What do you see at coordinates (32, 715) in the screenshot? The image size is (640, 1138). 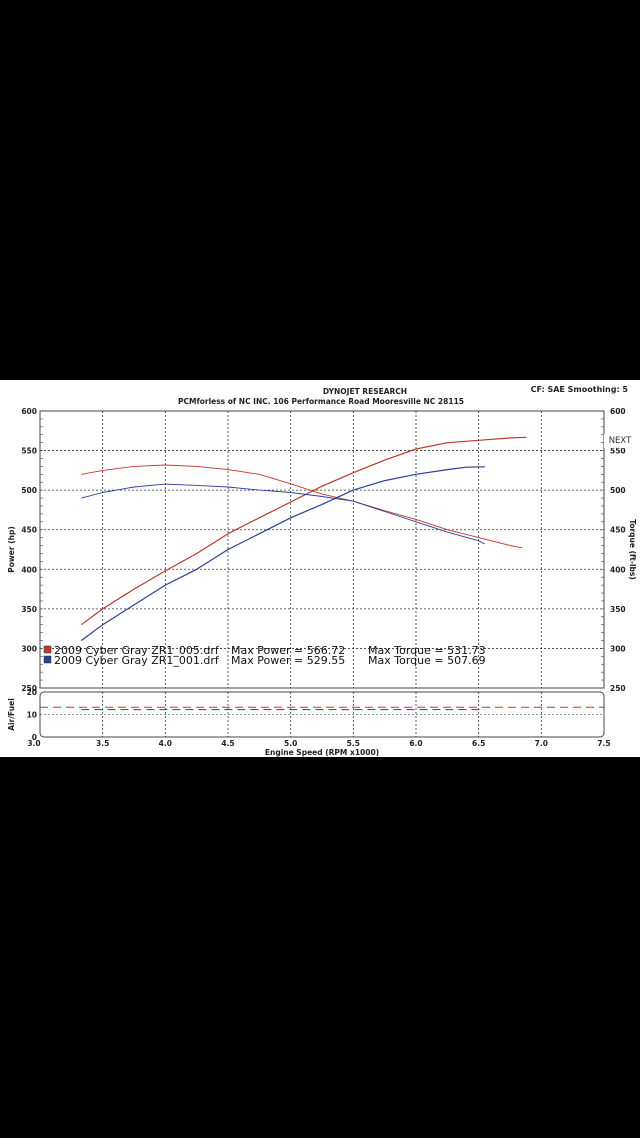 I see `af-y-tick-label: 10` at bounding box center [32, 715].